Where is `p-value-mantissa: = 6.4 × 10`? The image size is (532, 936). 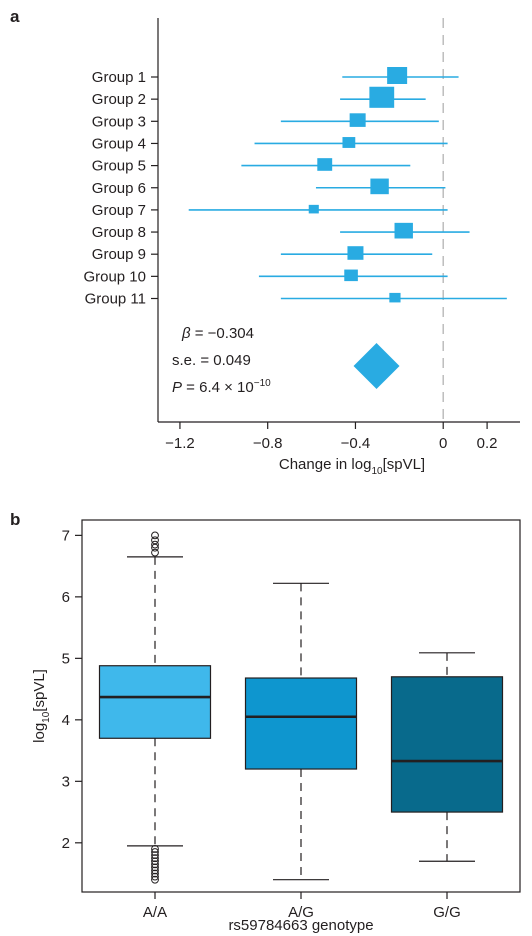 p-value-mantissa: = 6.4 × 10 is located at coordinates (218, 387).